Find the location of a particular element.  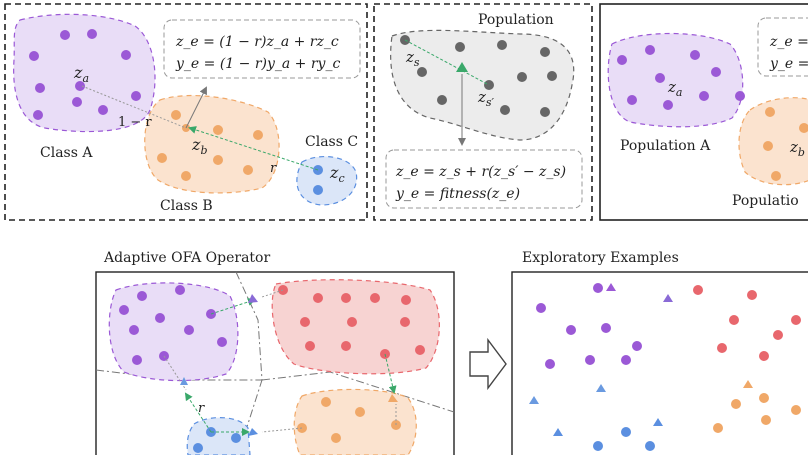

interp-line-a is located at coordinates (134, 107).